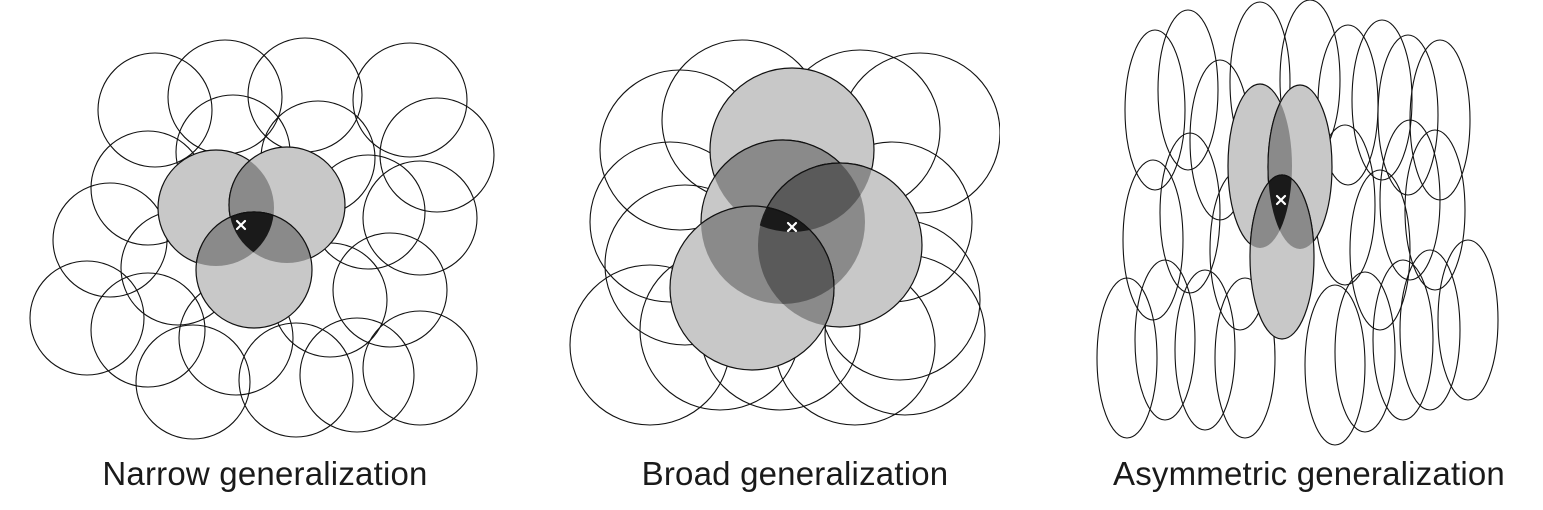  What do you see at coordinates (795, 473) in the screenshot?
I see `broad-generalization-caption: Broad generalization` at bounding box center [795, 473].